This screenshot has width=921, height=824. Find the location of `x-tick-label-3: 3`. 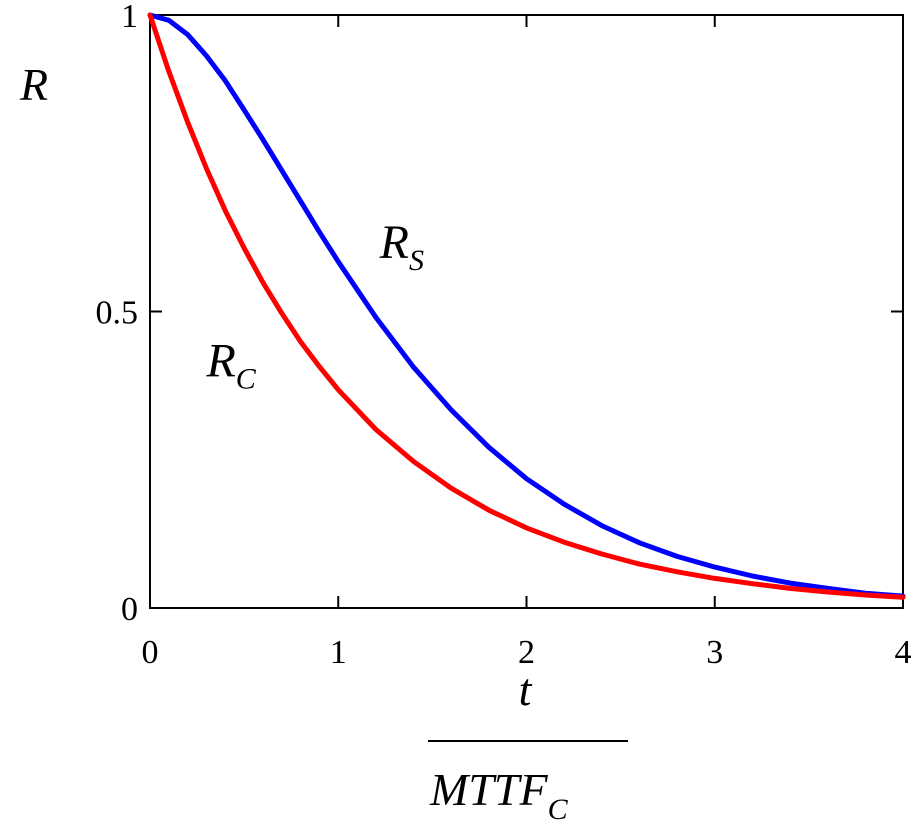

x-tick-label-3: 3 is located at coordinates (714, 652).